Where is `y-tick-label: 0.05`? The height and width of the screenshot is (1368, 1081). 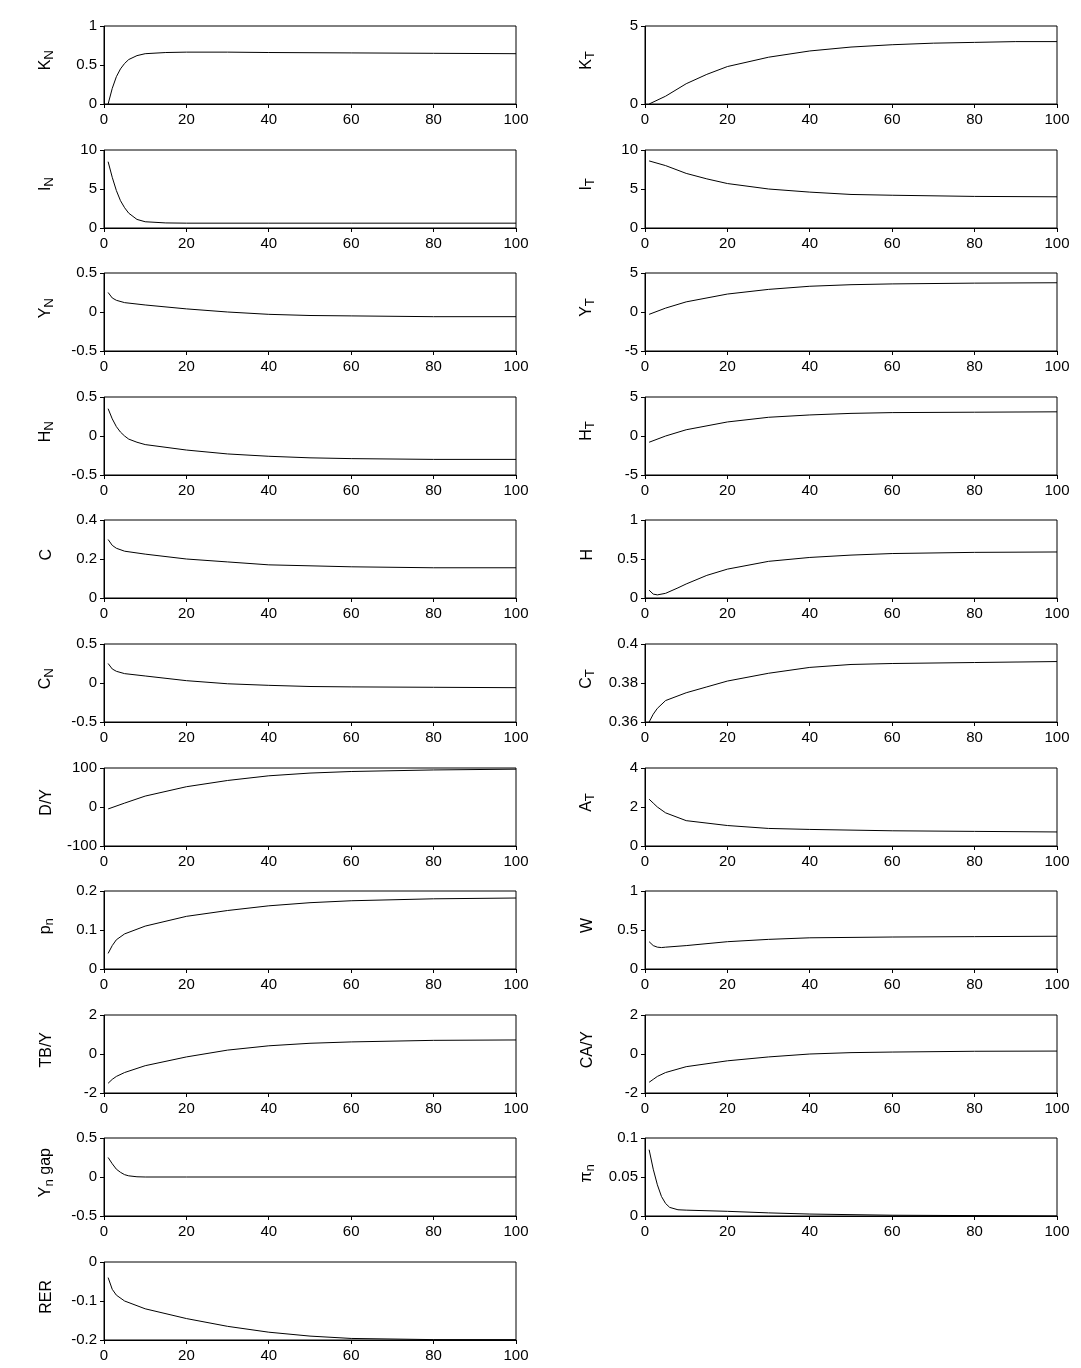 y-tick-label: 0.05 is located at coordinates (623, 1176).